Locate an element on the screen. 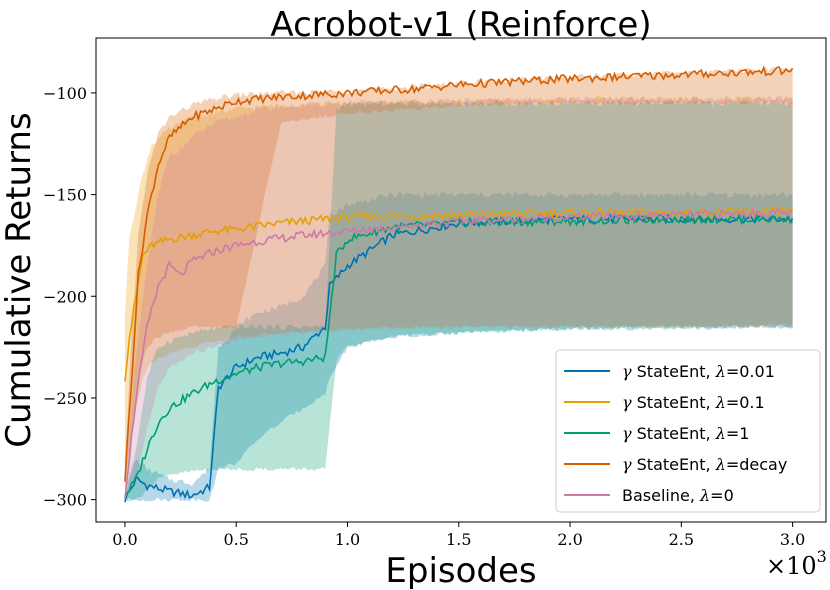  legend-entry: Baseline, λ=0 is located at coordinates (678, 495).